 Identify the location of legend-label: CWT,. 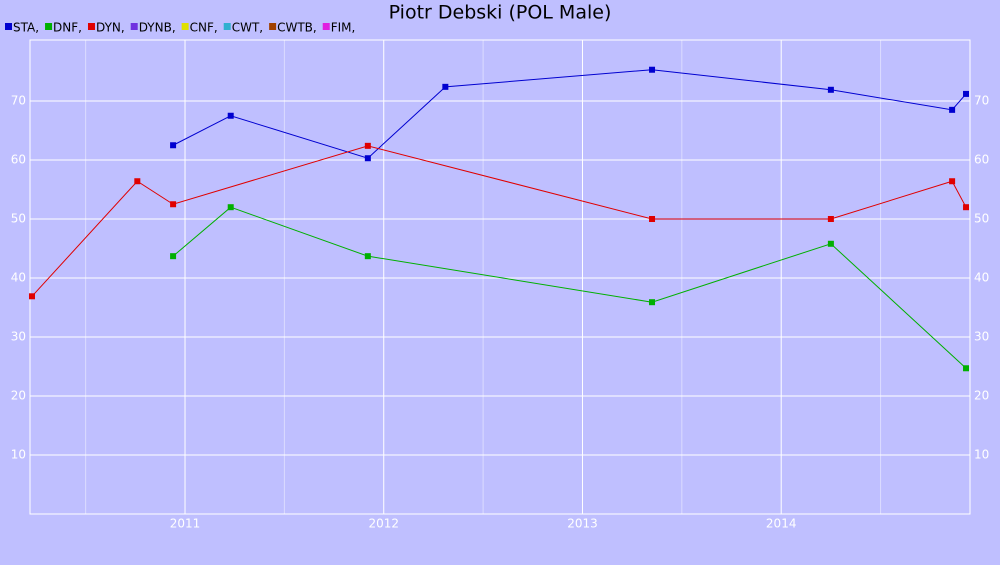
(247, 28).